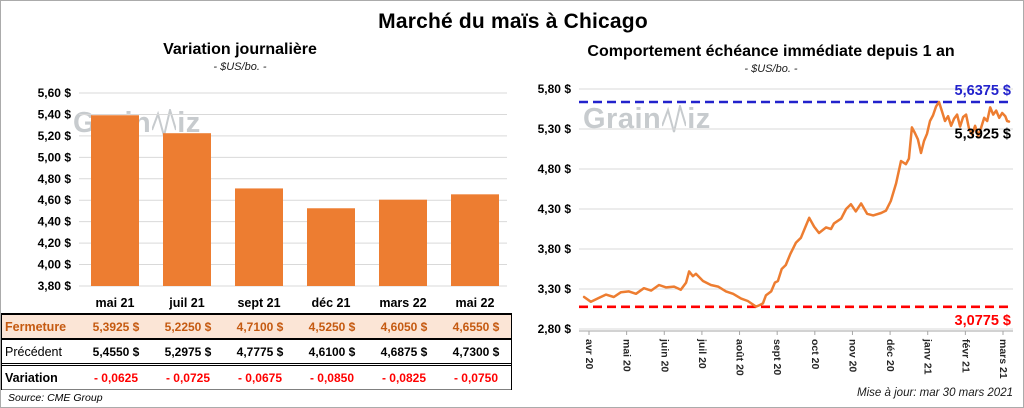 Image resolution: width=1024 pixels, height=408 pixels. Describe the element at coordinates (240, 67) in the screenshot. I see `bar-chart-subtitle: - $US/bo. -` at that location.